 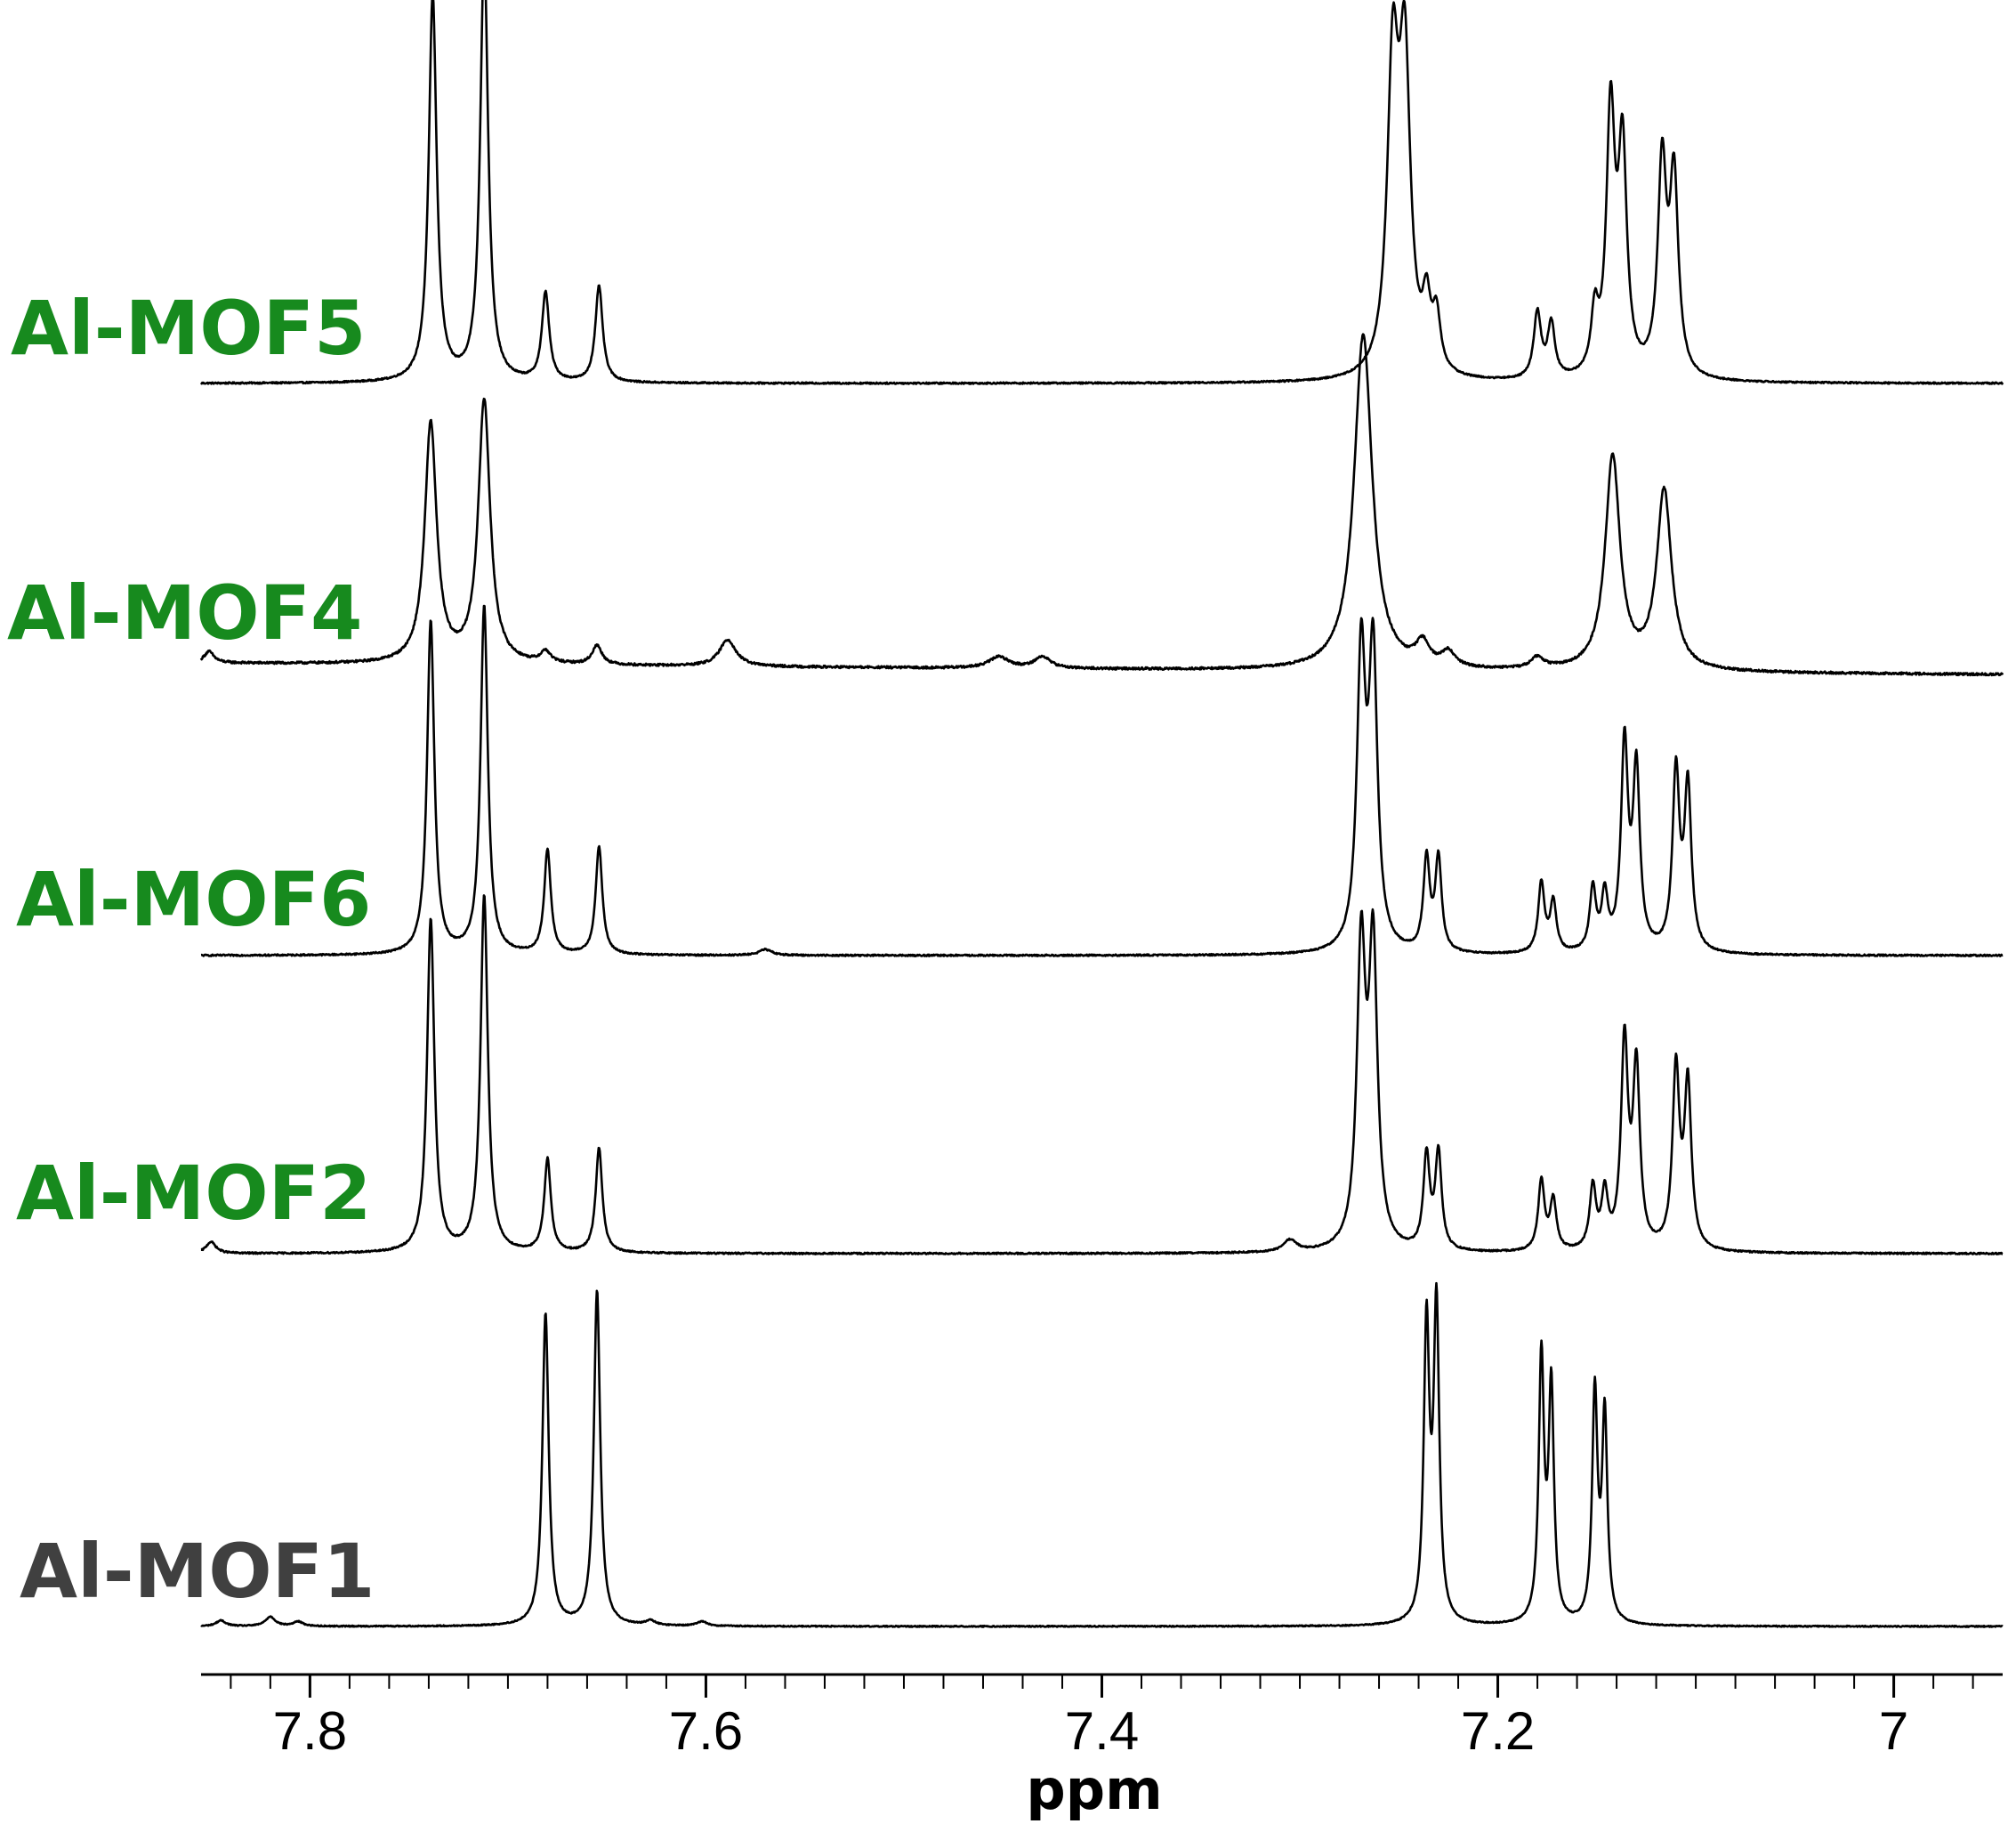 I want to click on x-axis: 7.8 7.6 7.4 7.2 7 ppm, so click(x=1102, y=1747).